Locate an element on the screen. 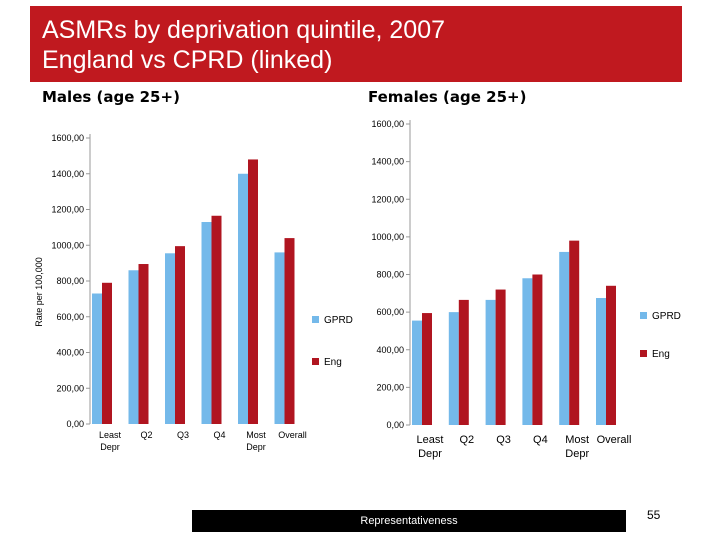 The width and height of the screenshot is (720, 540). females-y-tick-label: 1000,00 is located at coordinates (387, 237).